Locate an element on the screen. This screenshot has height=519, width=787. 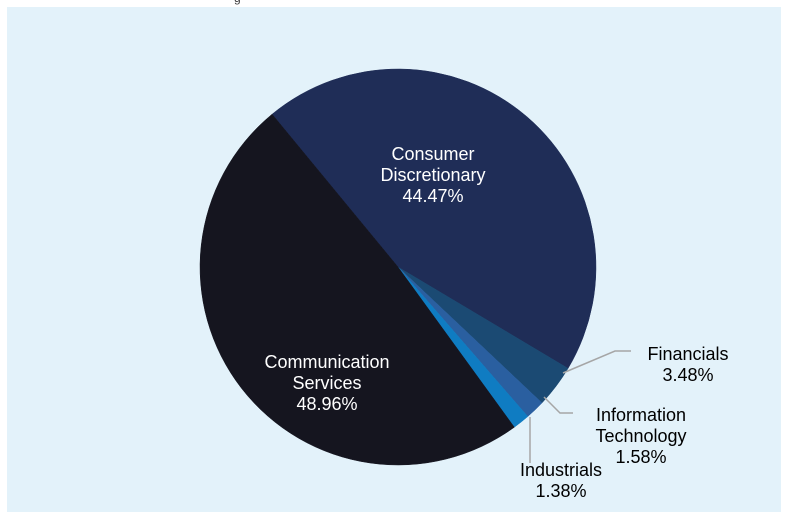
slice-name-industrials: Industrials is located at coordinates (561, 470).